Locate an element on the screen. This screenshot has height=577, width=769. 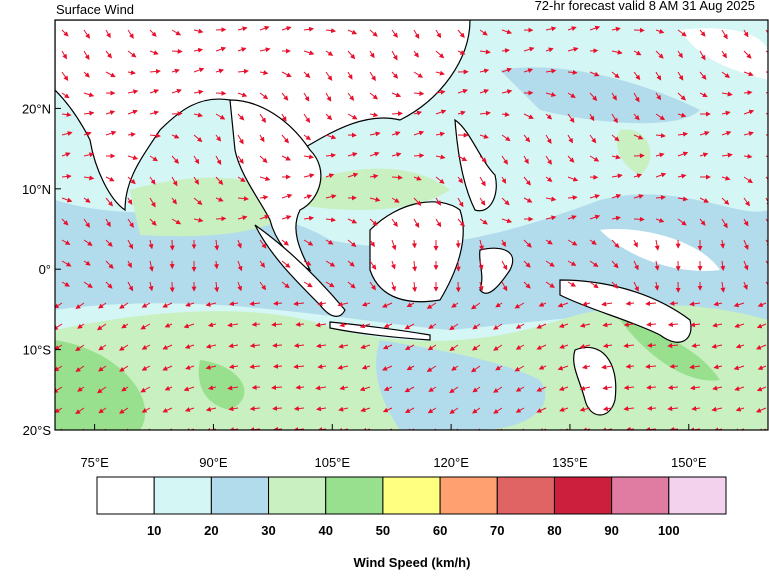
colorbar-tick-label: 100 is located at coordinates (669, 530).